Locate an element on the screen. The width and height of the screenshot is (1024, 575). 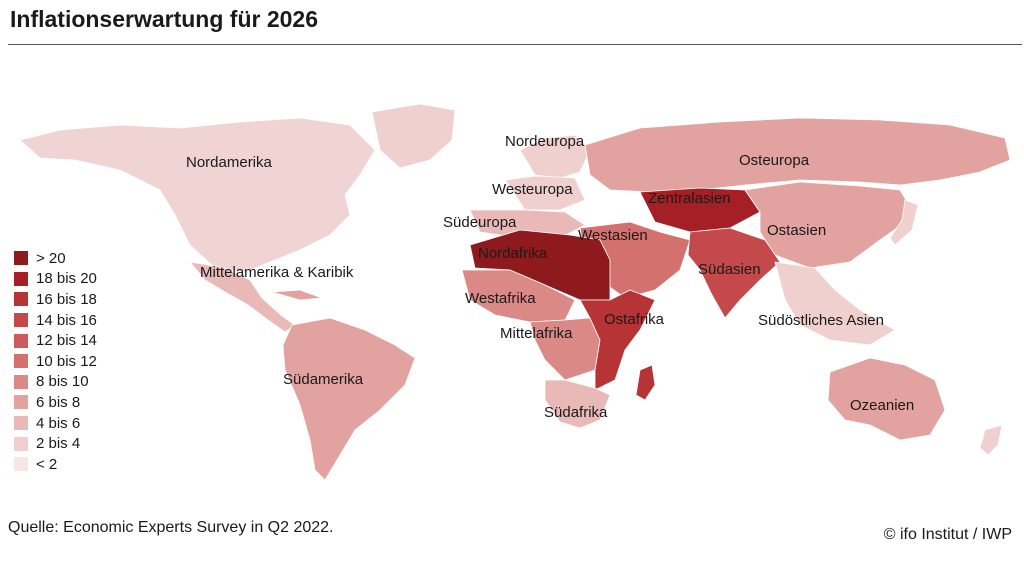
legend-label: 14 bis 16 is located at coordinates (66, 320).